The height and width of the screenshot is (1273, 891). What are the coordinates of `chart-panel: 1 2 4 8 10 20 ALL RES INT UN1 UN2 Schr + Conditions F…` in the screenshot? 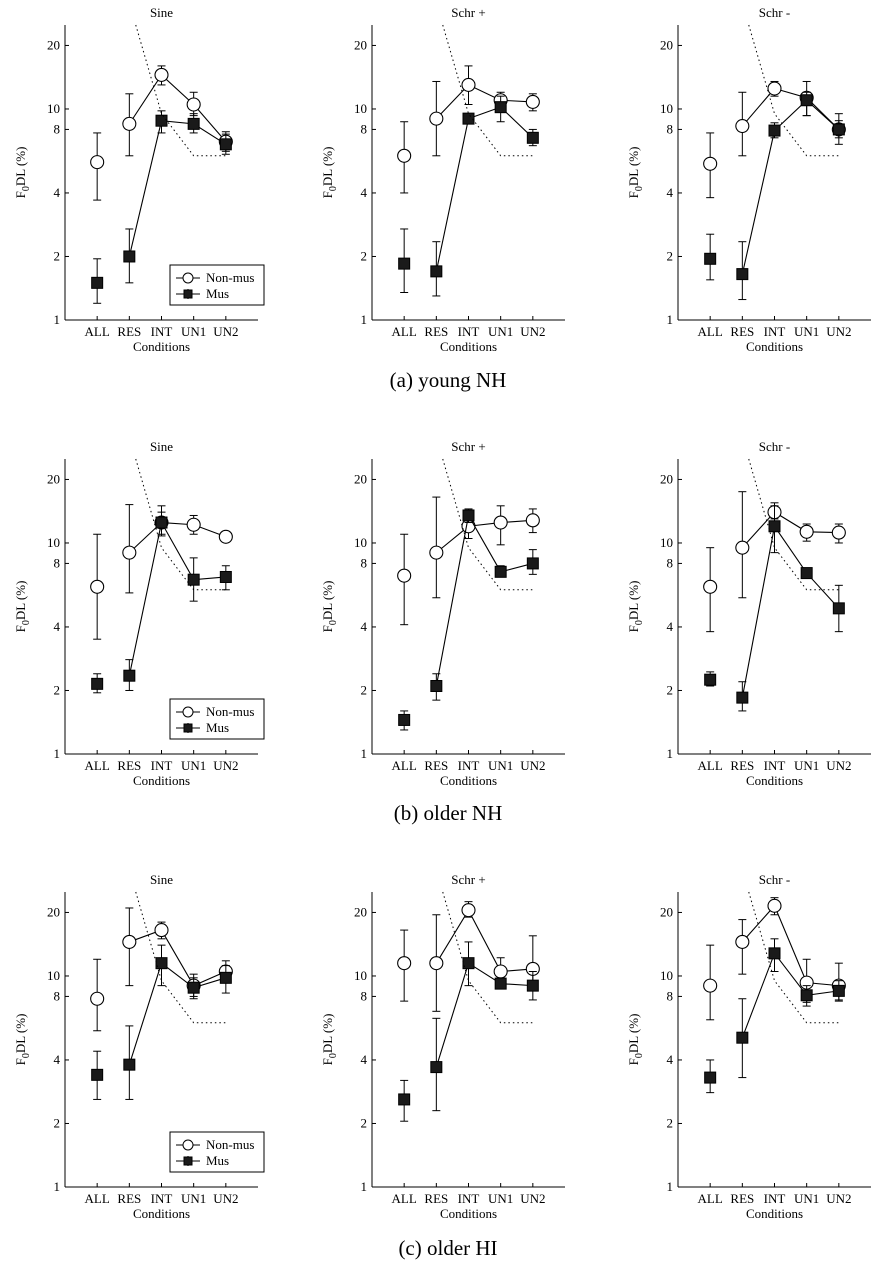 It's located at (442, 179).